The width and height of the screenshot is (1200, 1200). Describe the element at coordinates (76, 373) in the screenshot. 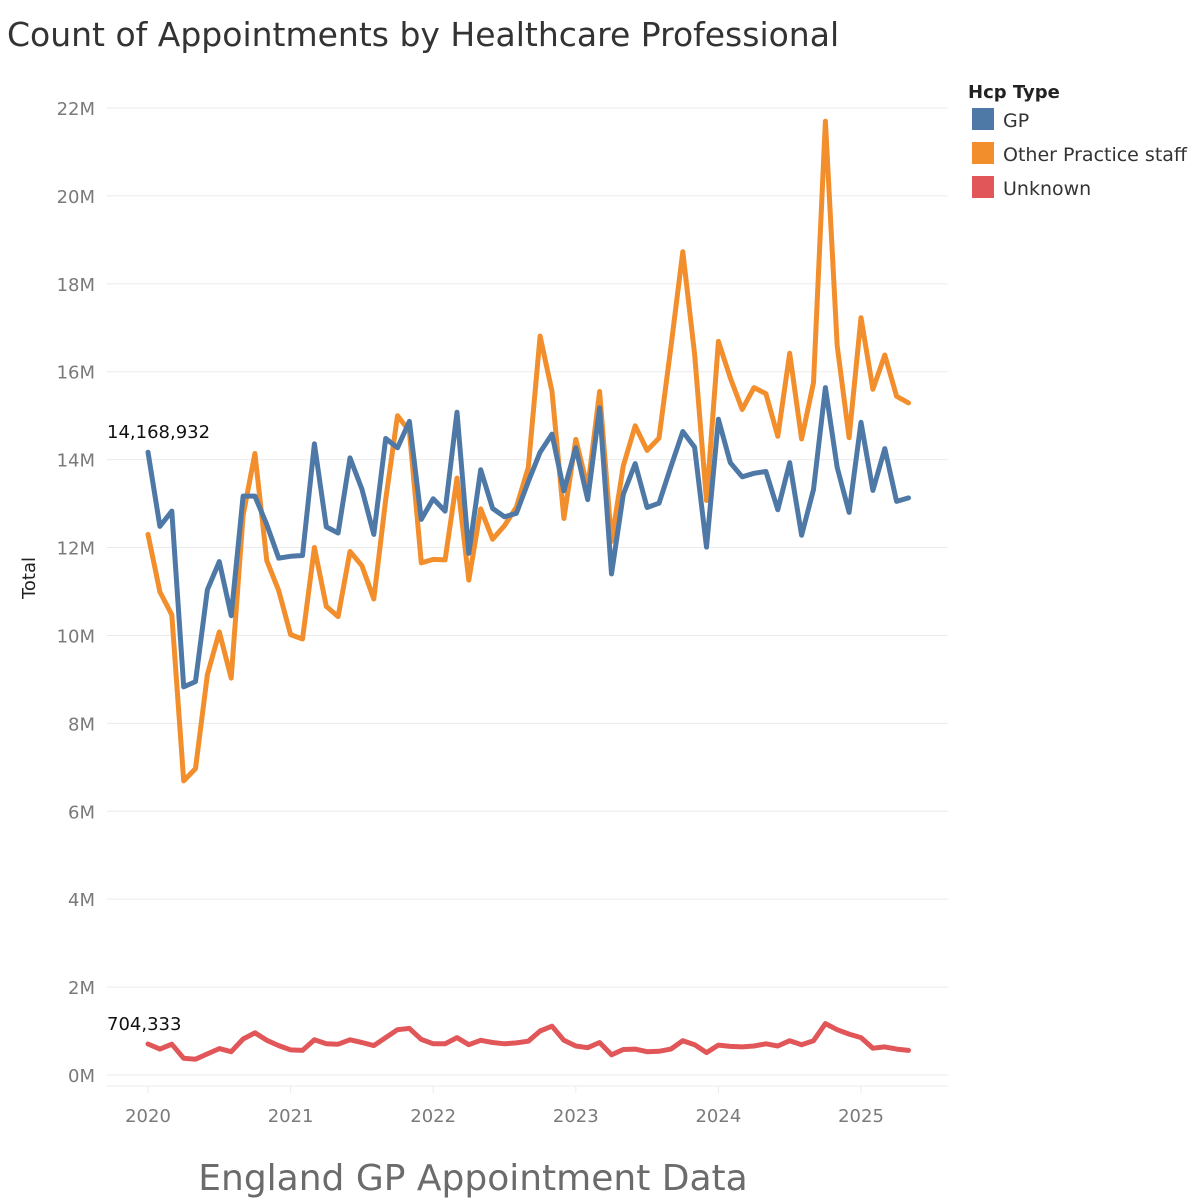

I see `y-tick-label: 16M` at that location.